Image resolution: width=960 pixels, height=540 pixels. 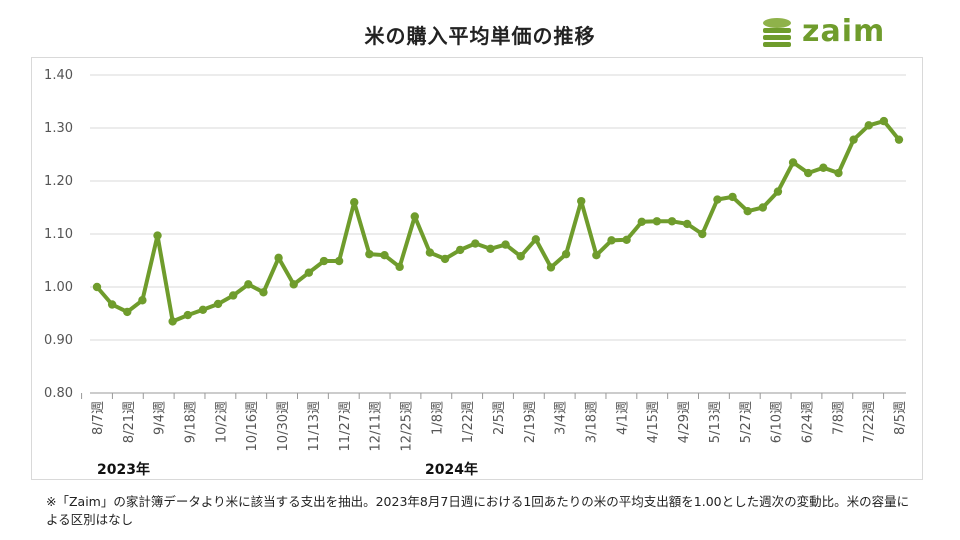 What do you see at coordinates (58, 181) in the screenshot?
I see `y-tick-label: 1.20` at bounding box center [58, 181].